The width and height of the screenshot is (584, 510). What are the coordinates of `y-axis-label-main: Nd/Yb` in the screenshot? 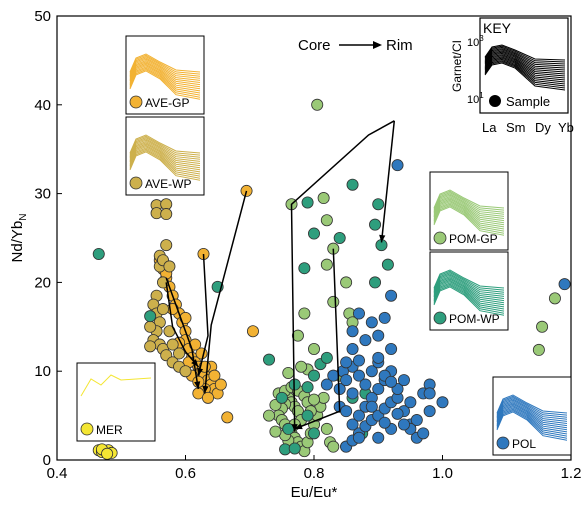 It's located at (17, 242).